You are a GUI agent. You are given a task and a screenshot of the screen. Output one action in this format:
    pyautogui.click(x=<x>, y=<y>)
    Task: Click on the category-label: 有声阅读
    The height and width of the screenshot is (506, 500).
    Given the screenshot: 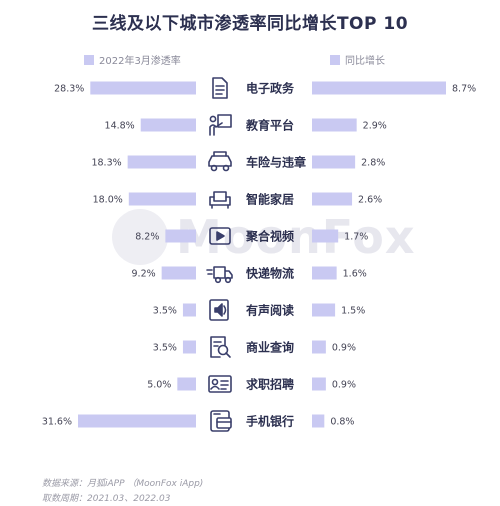 What is the action you would take?
    pyautogui.click(x=270, y=310)
    